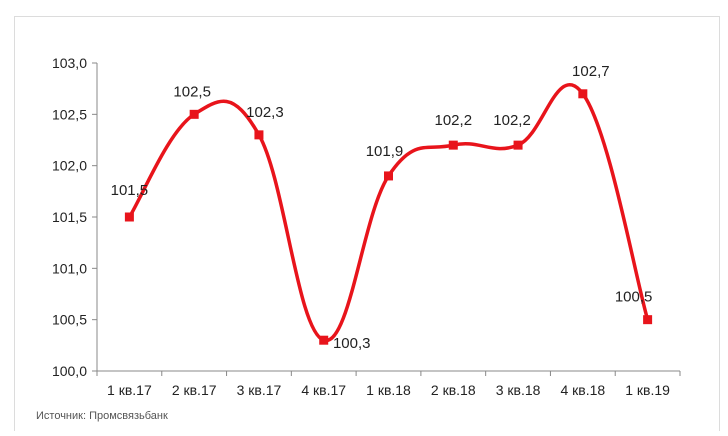 The height and width of the screenshot is (436, 728). What do you see at coordinates (194, 390) in the screenshot?
I see `x-tick-label: 2 кв.17` at bounding box center [194, 390].